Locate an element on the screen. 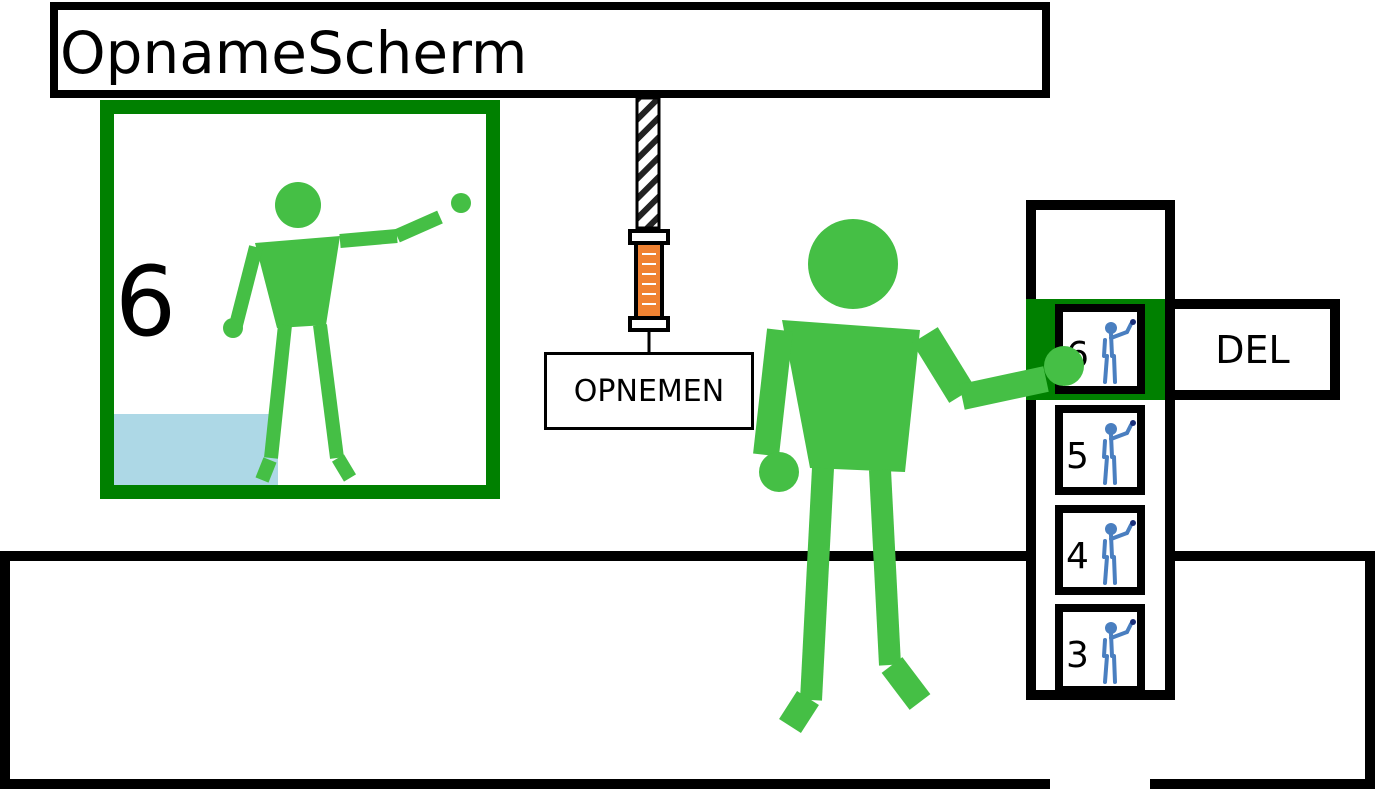 Image resolution: width=1375 pixels, height=789 pixels. title-bar is located at coordinates (550, 50).